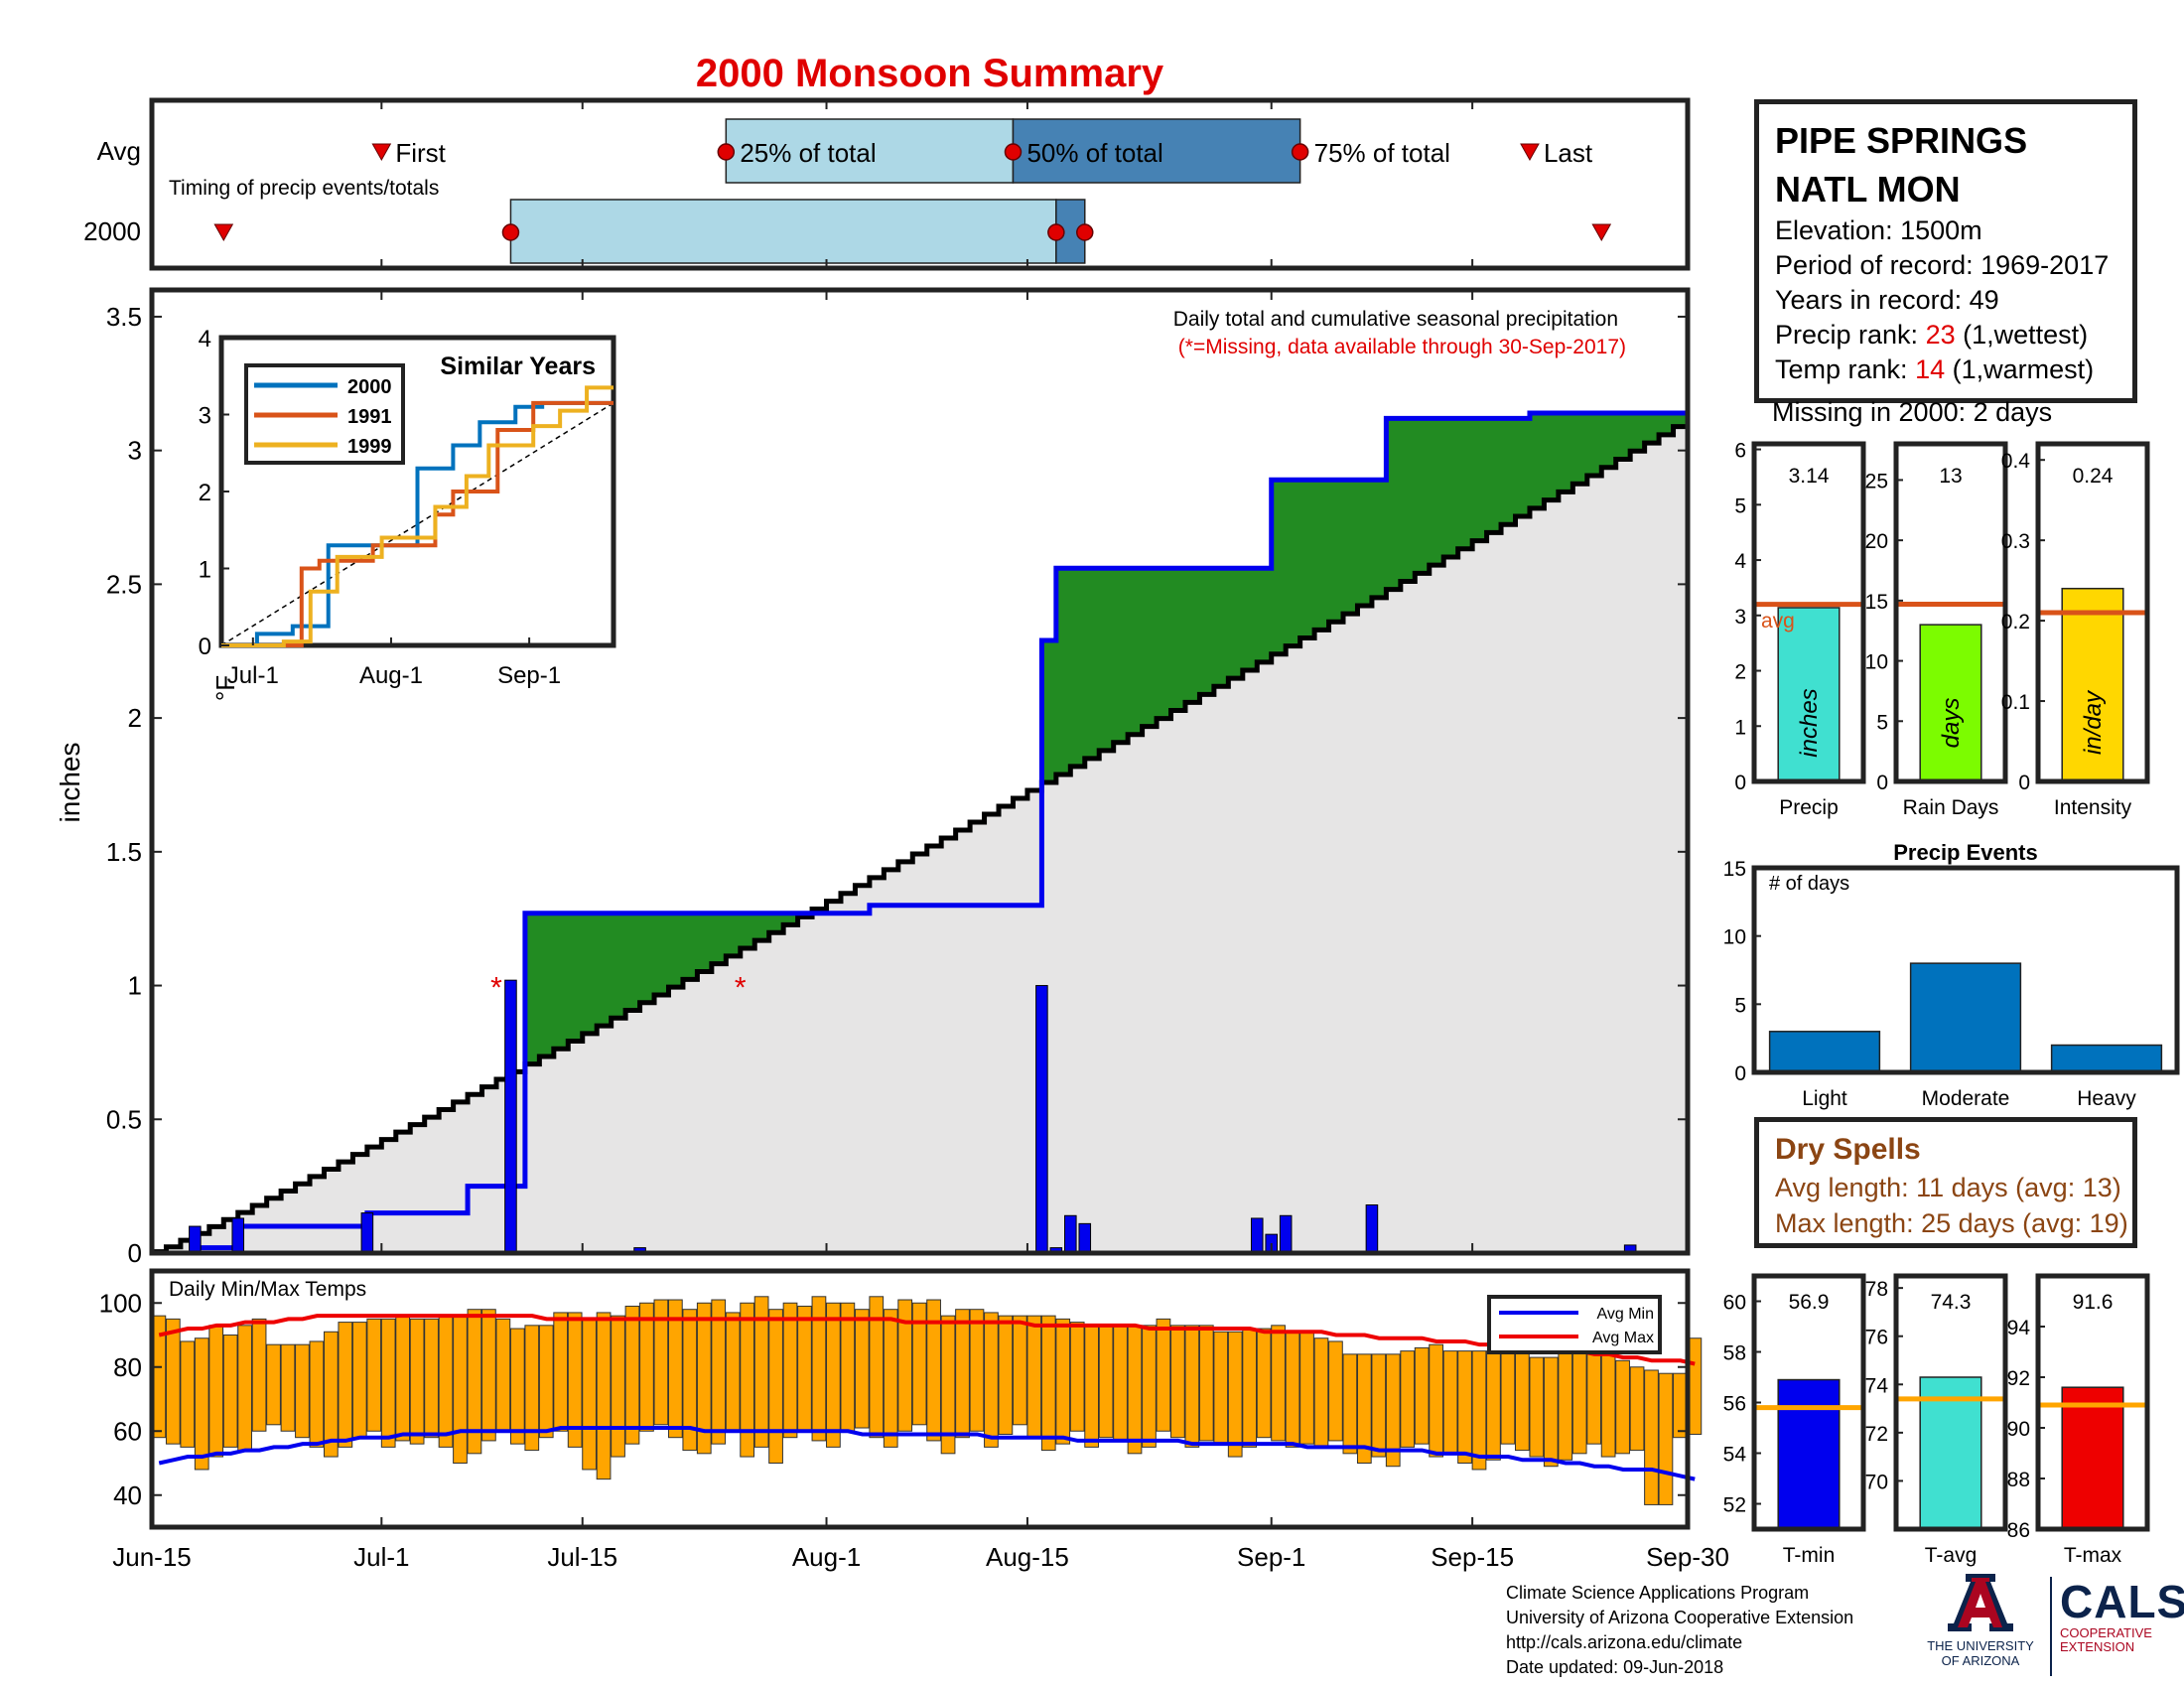 Image resolution: width=2184 pixels, height=1688 pixels. What do you see at coordinates (205, 339) in the screenshot?
I see `inset-y-tick-label: 4` at bounding box center [205, 339].